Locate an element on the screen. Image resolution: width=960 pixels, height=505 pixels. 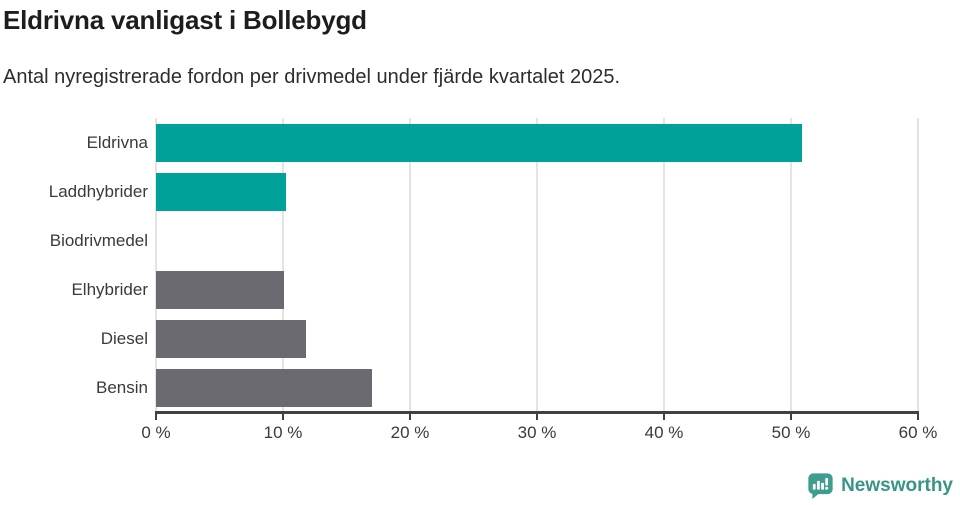
x-axis-ticks is located at coordinates (537, 417).